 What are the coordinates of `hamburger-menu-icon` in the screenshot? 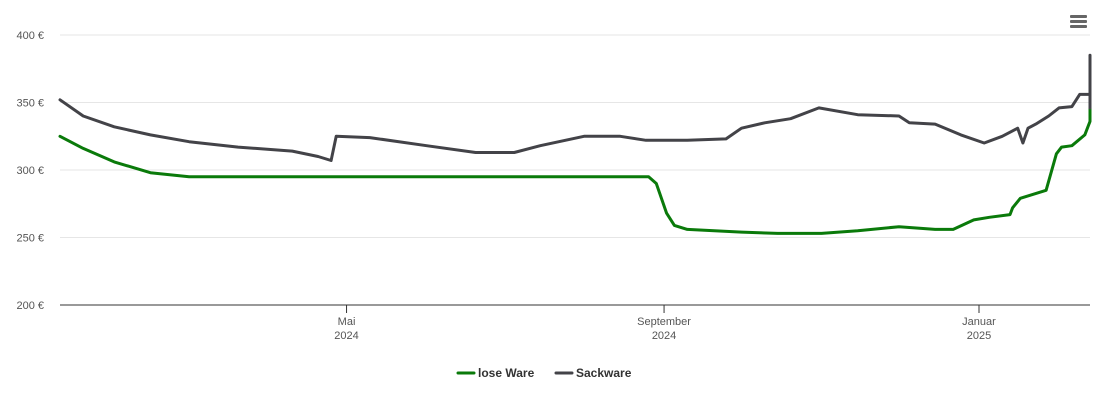 It's located at (1078, 16).